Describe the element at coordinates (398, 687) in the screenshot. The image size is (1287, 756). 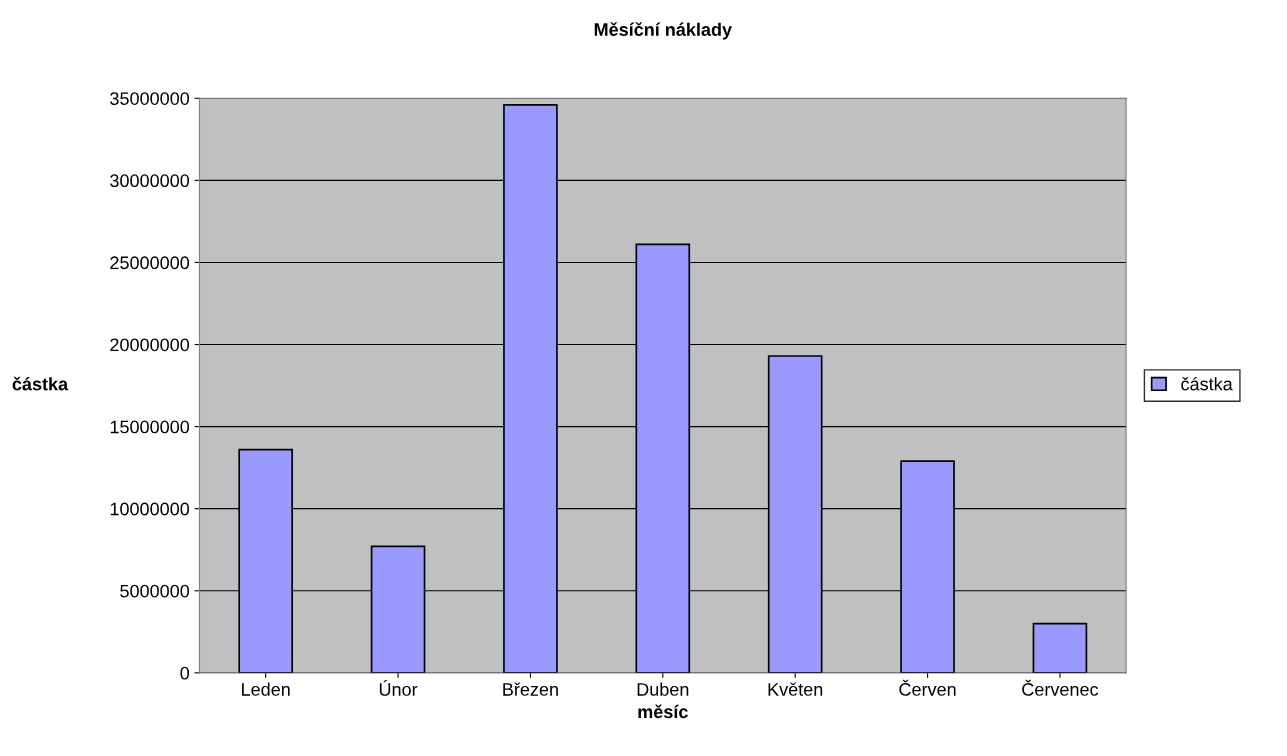
I see `x-tick-label: Únor` at that location.